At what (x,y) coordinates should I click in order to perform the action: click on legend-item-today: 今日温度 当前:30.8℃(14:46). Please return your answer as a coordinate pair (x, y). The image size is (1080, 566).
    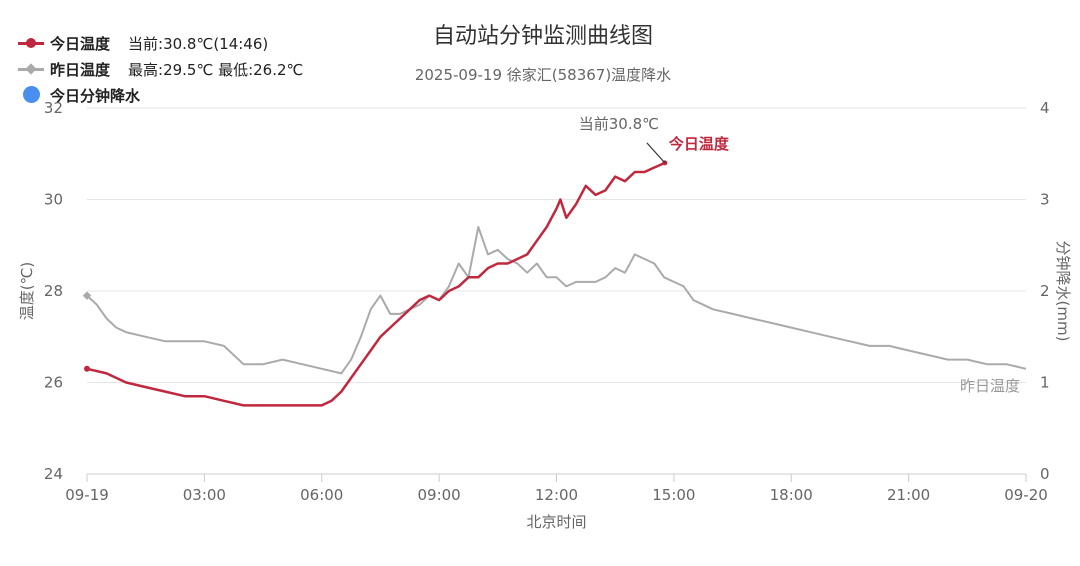
    Looking at the image, I should click on (160, 43).